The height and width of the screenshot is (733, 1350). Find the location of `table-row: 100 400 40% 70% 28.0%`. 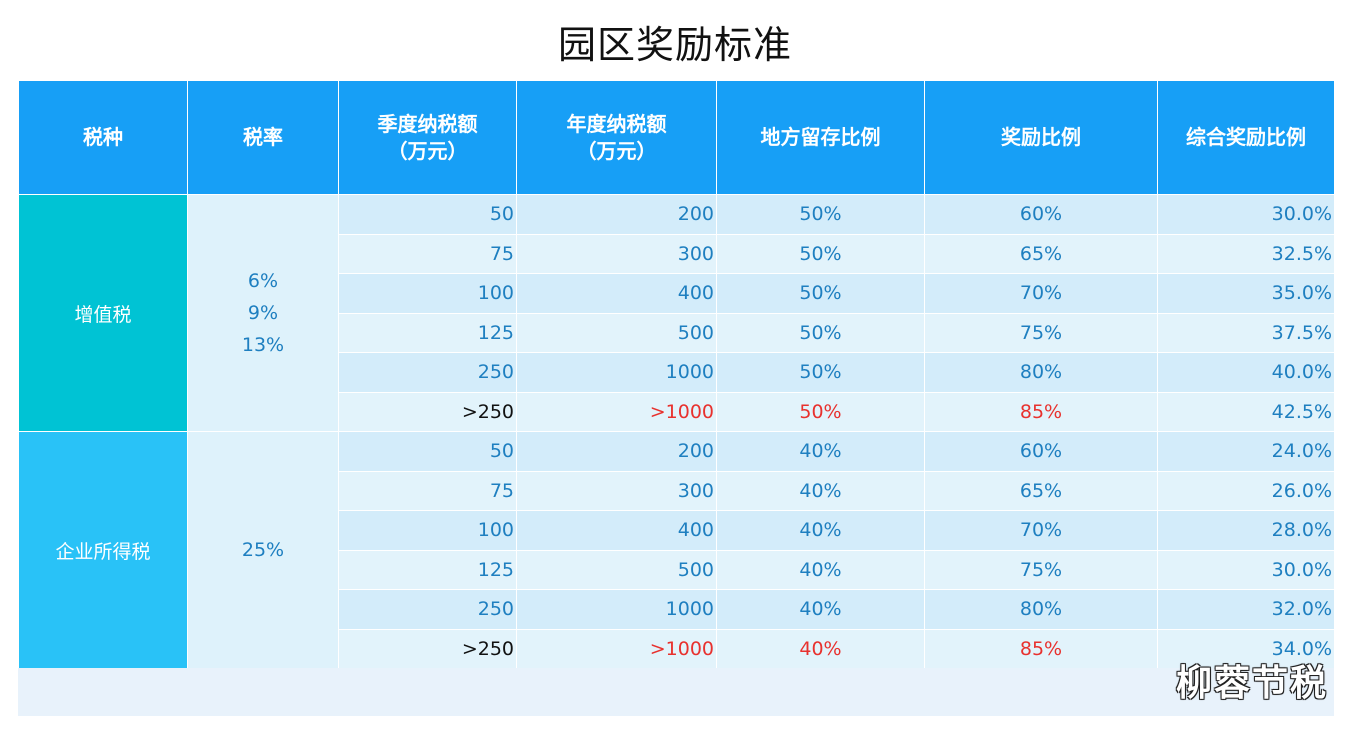

table-row: 100 400 40% 70% 28.0% is located at coordinates (677, 530).